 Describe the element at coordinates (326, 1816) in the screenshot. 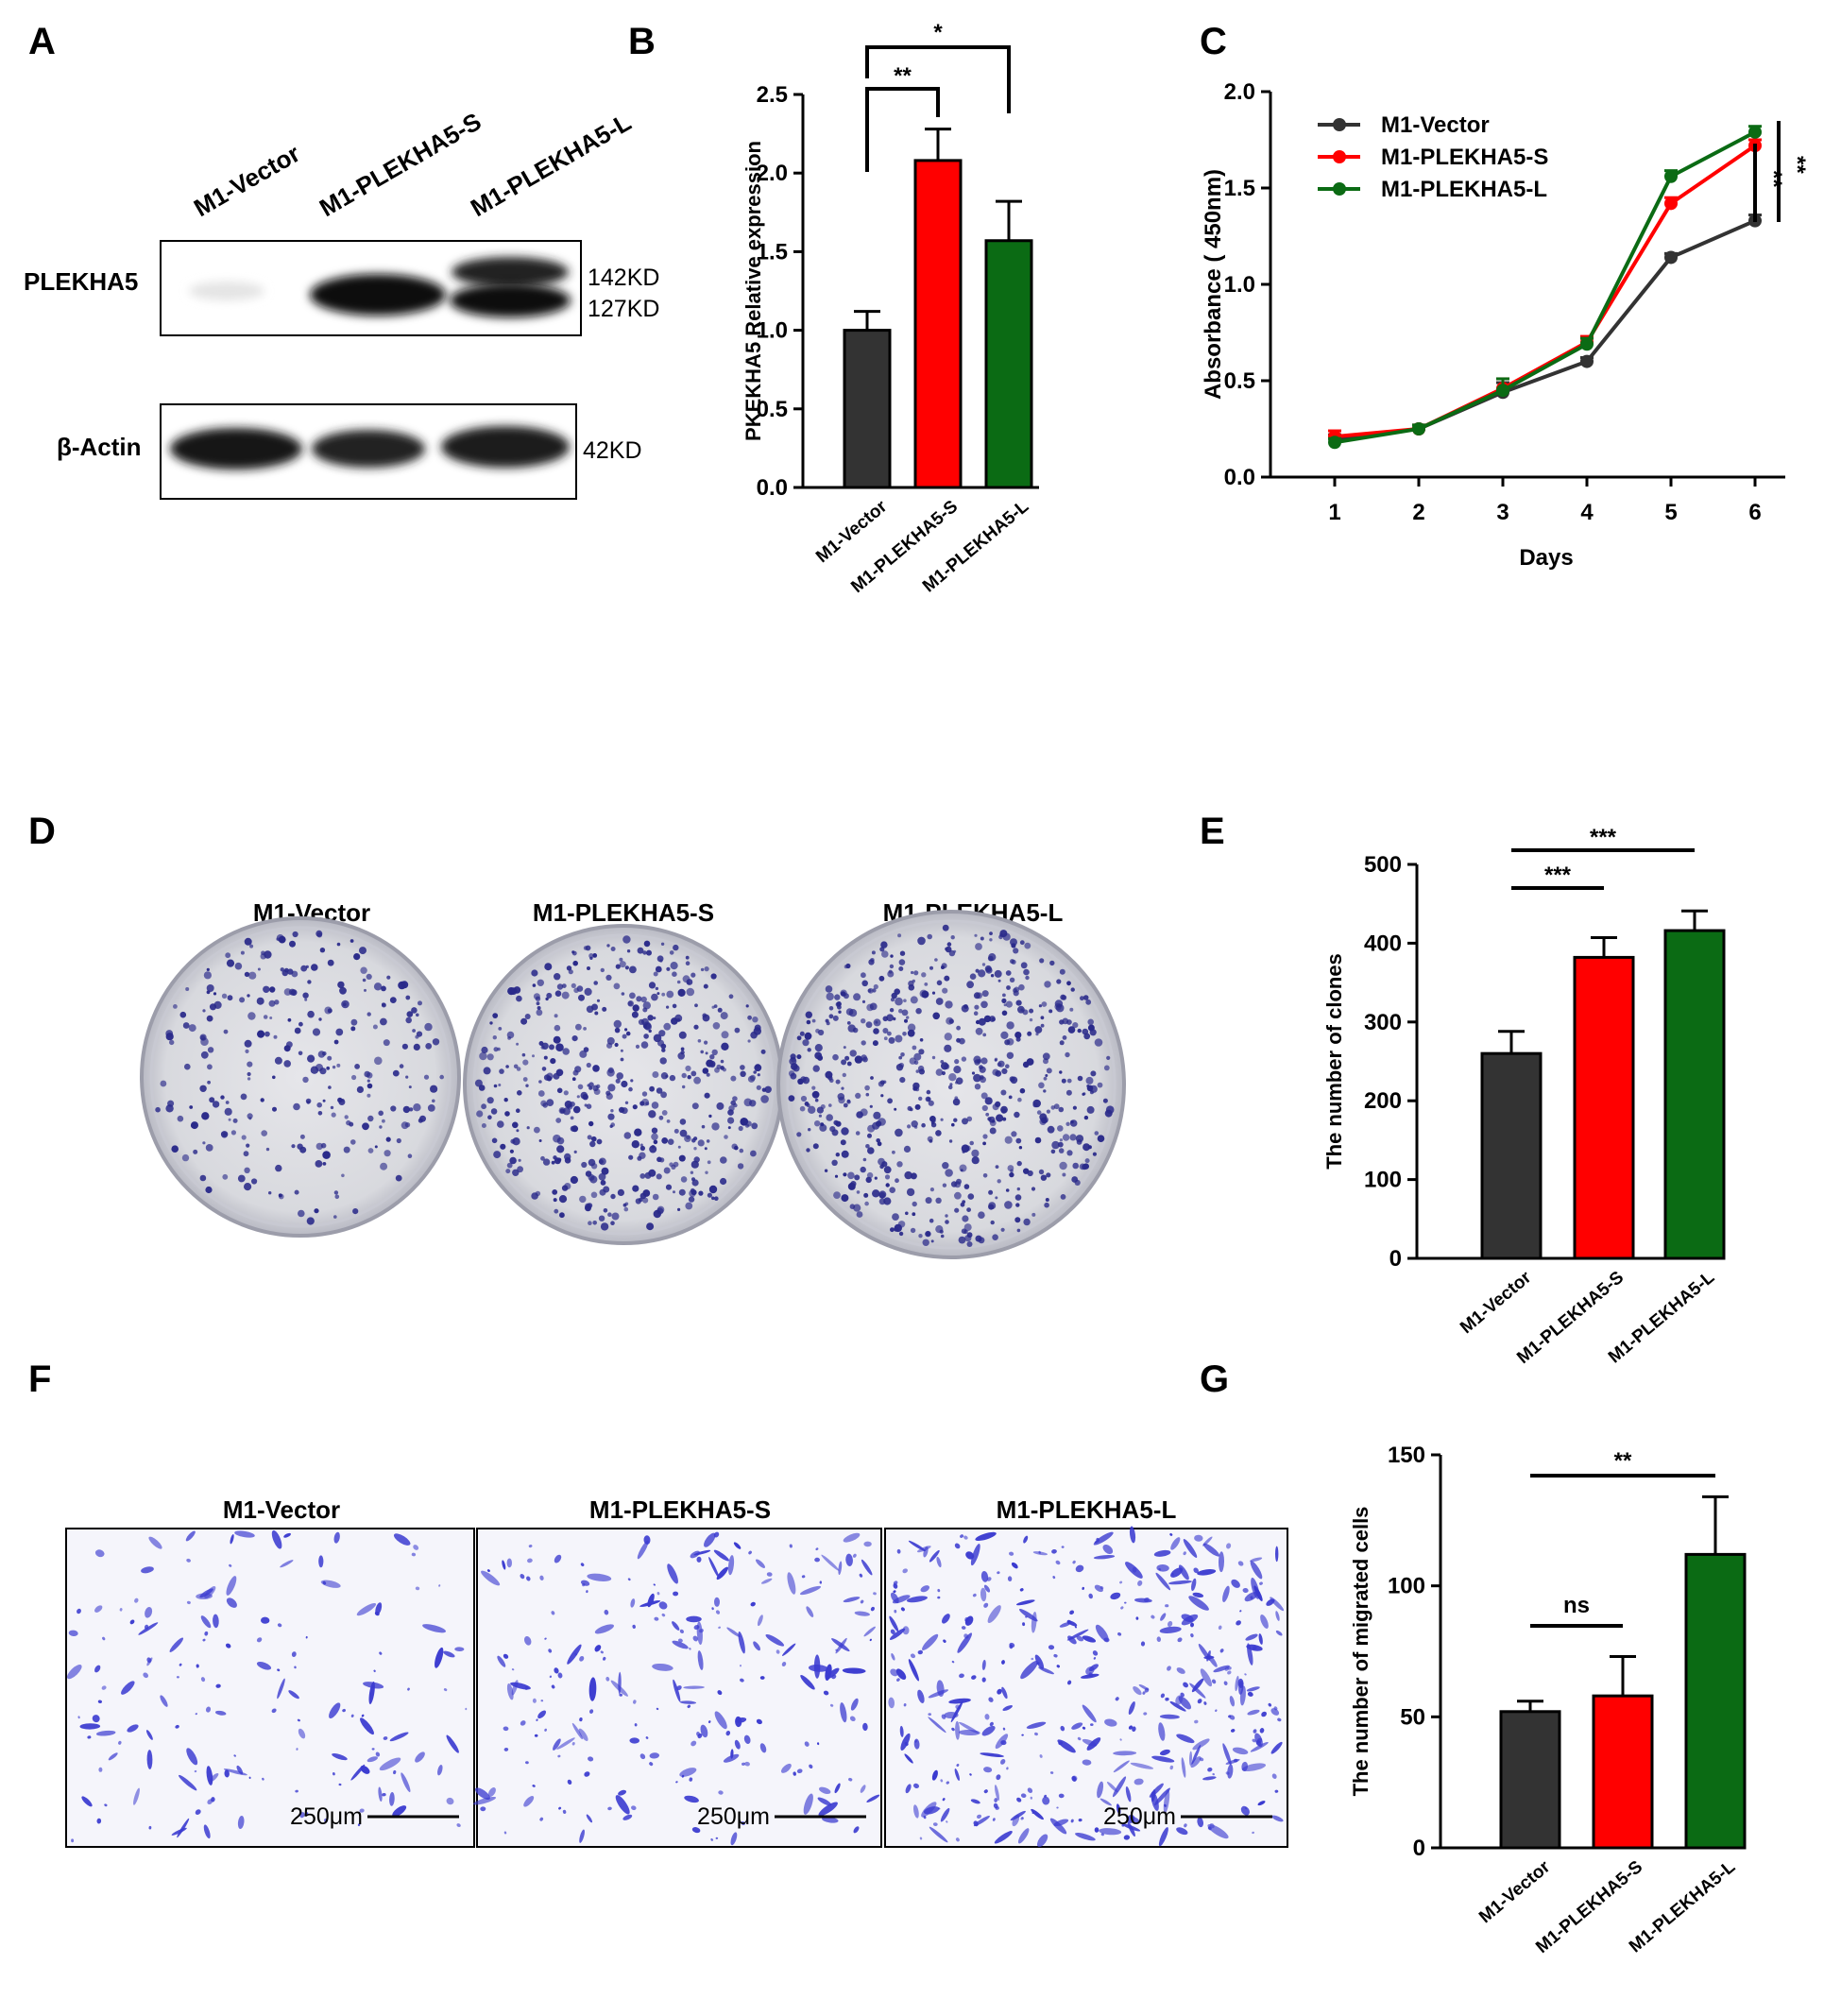

I see `scale-bar-label: 250μm` at that location.